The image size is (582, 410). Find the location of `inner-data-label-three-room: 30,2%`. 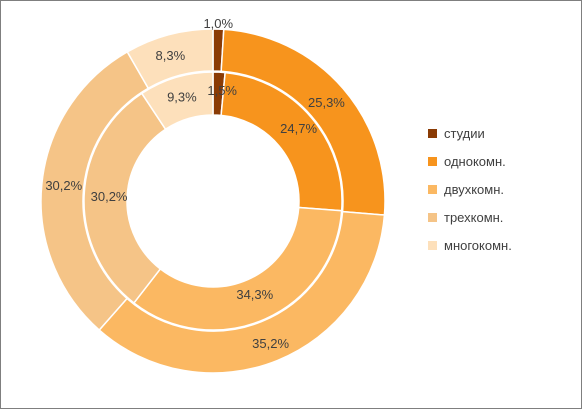

inner-data-label-three-room: 30,2% is located at coordinates (109, 196).